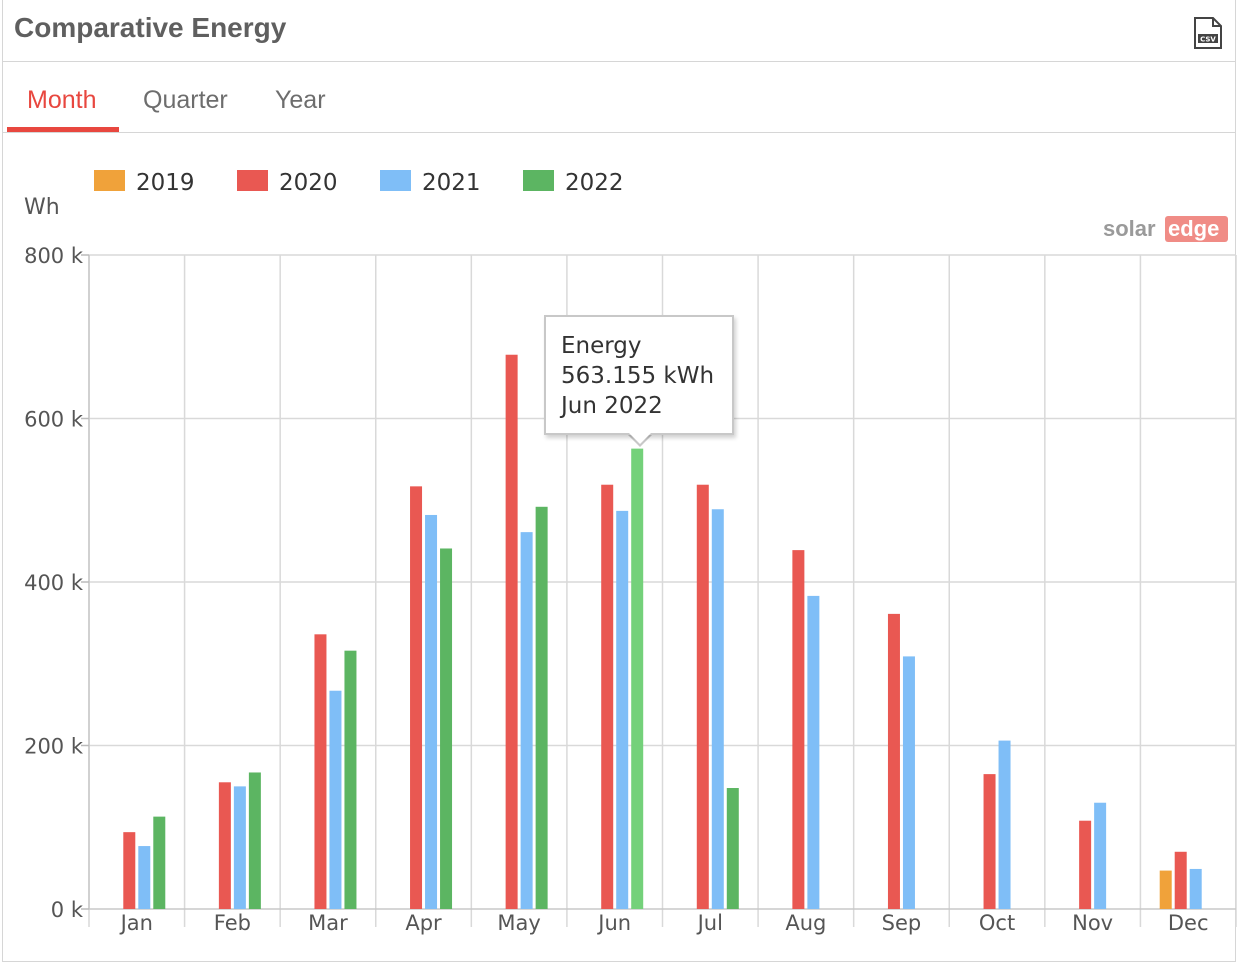 The image size is (1240, 964). What do you see at coordinates (232, 923) in the screenshot?
I see `x-tick-label-feb: Feb` at bounding box center [232, 923].